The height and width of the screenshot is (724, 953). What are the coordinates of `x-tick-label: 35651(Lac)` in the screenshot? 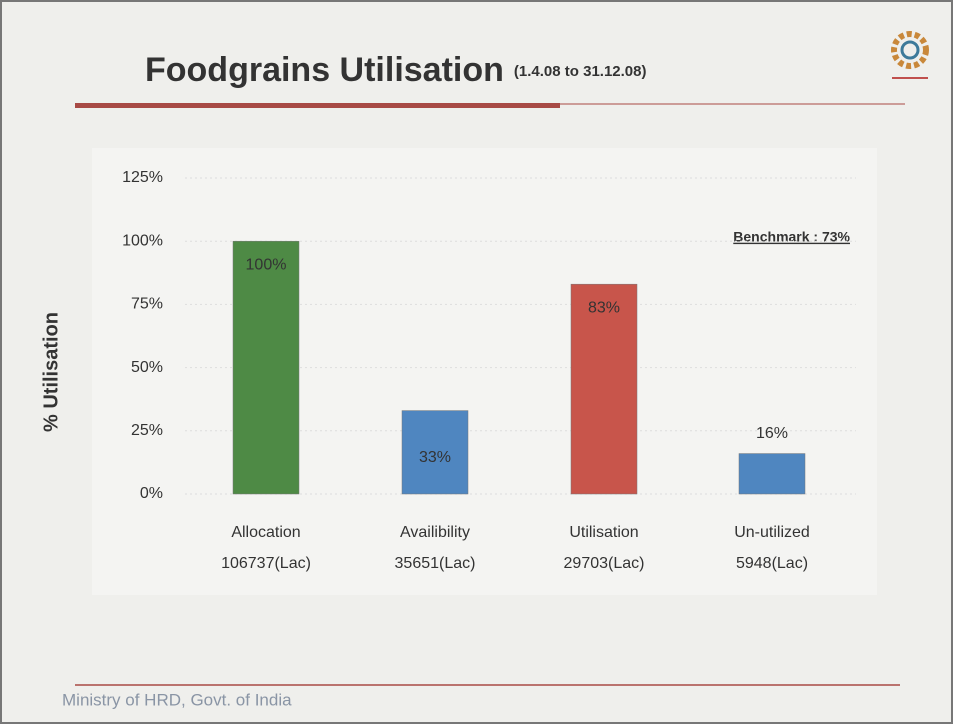 It's located at (435, 563).